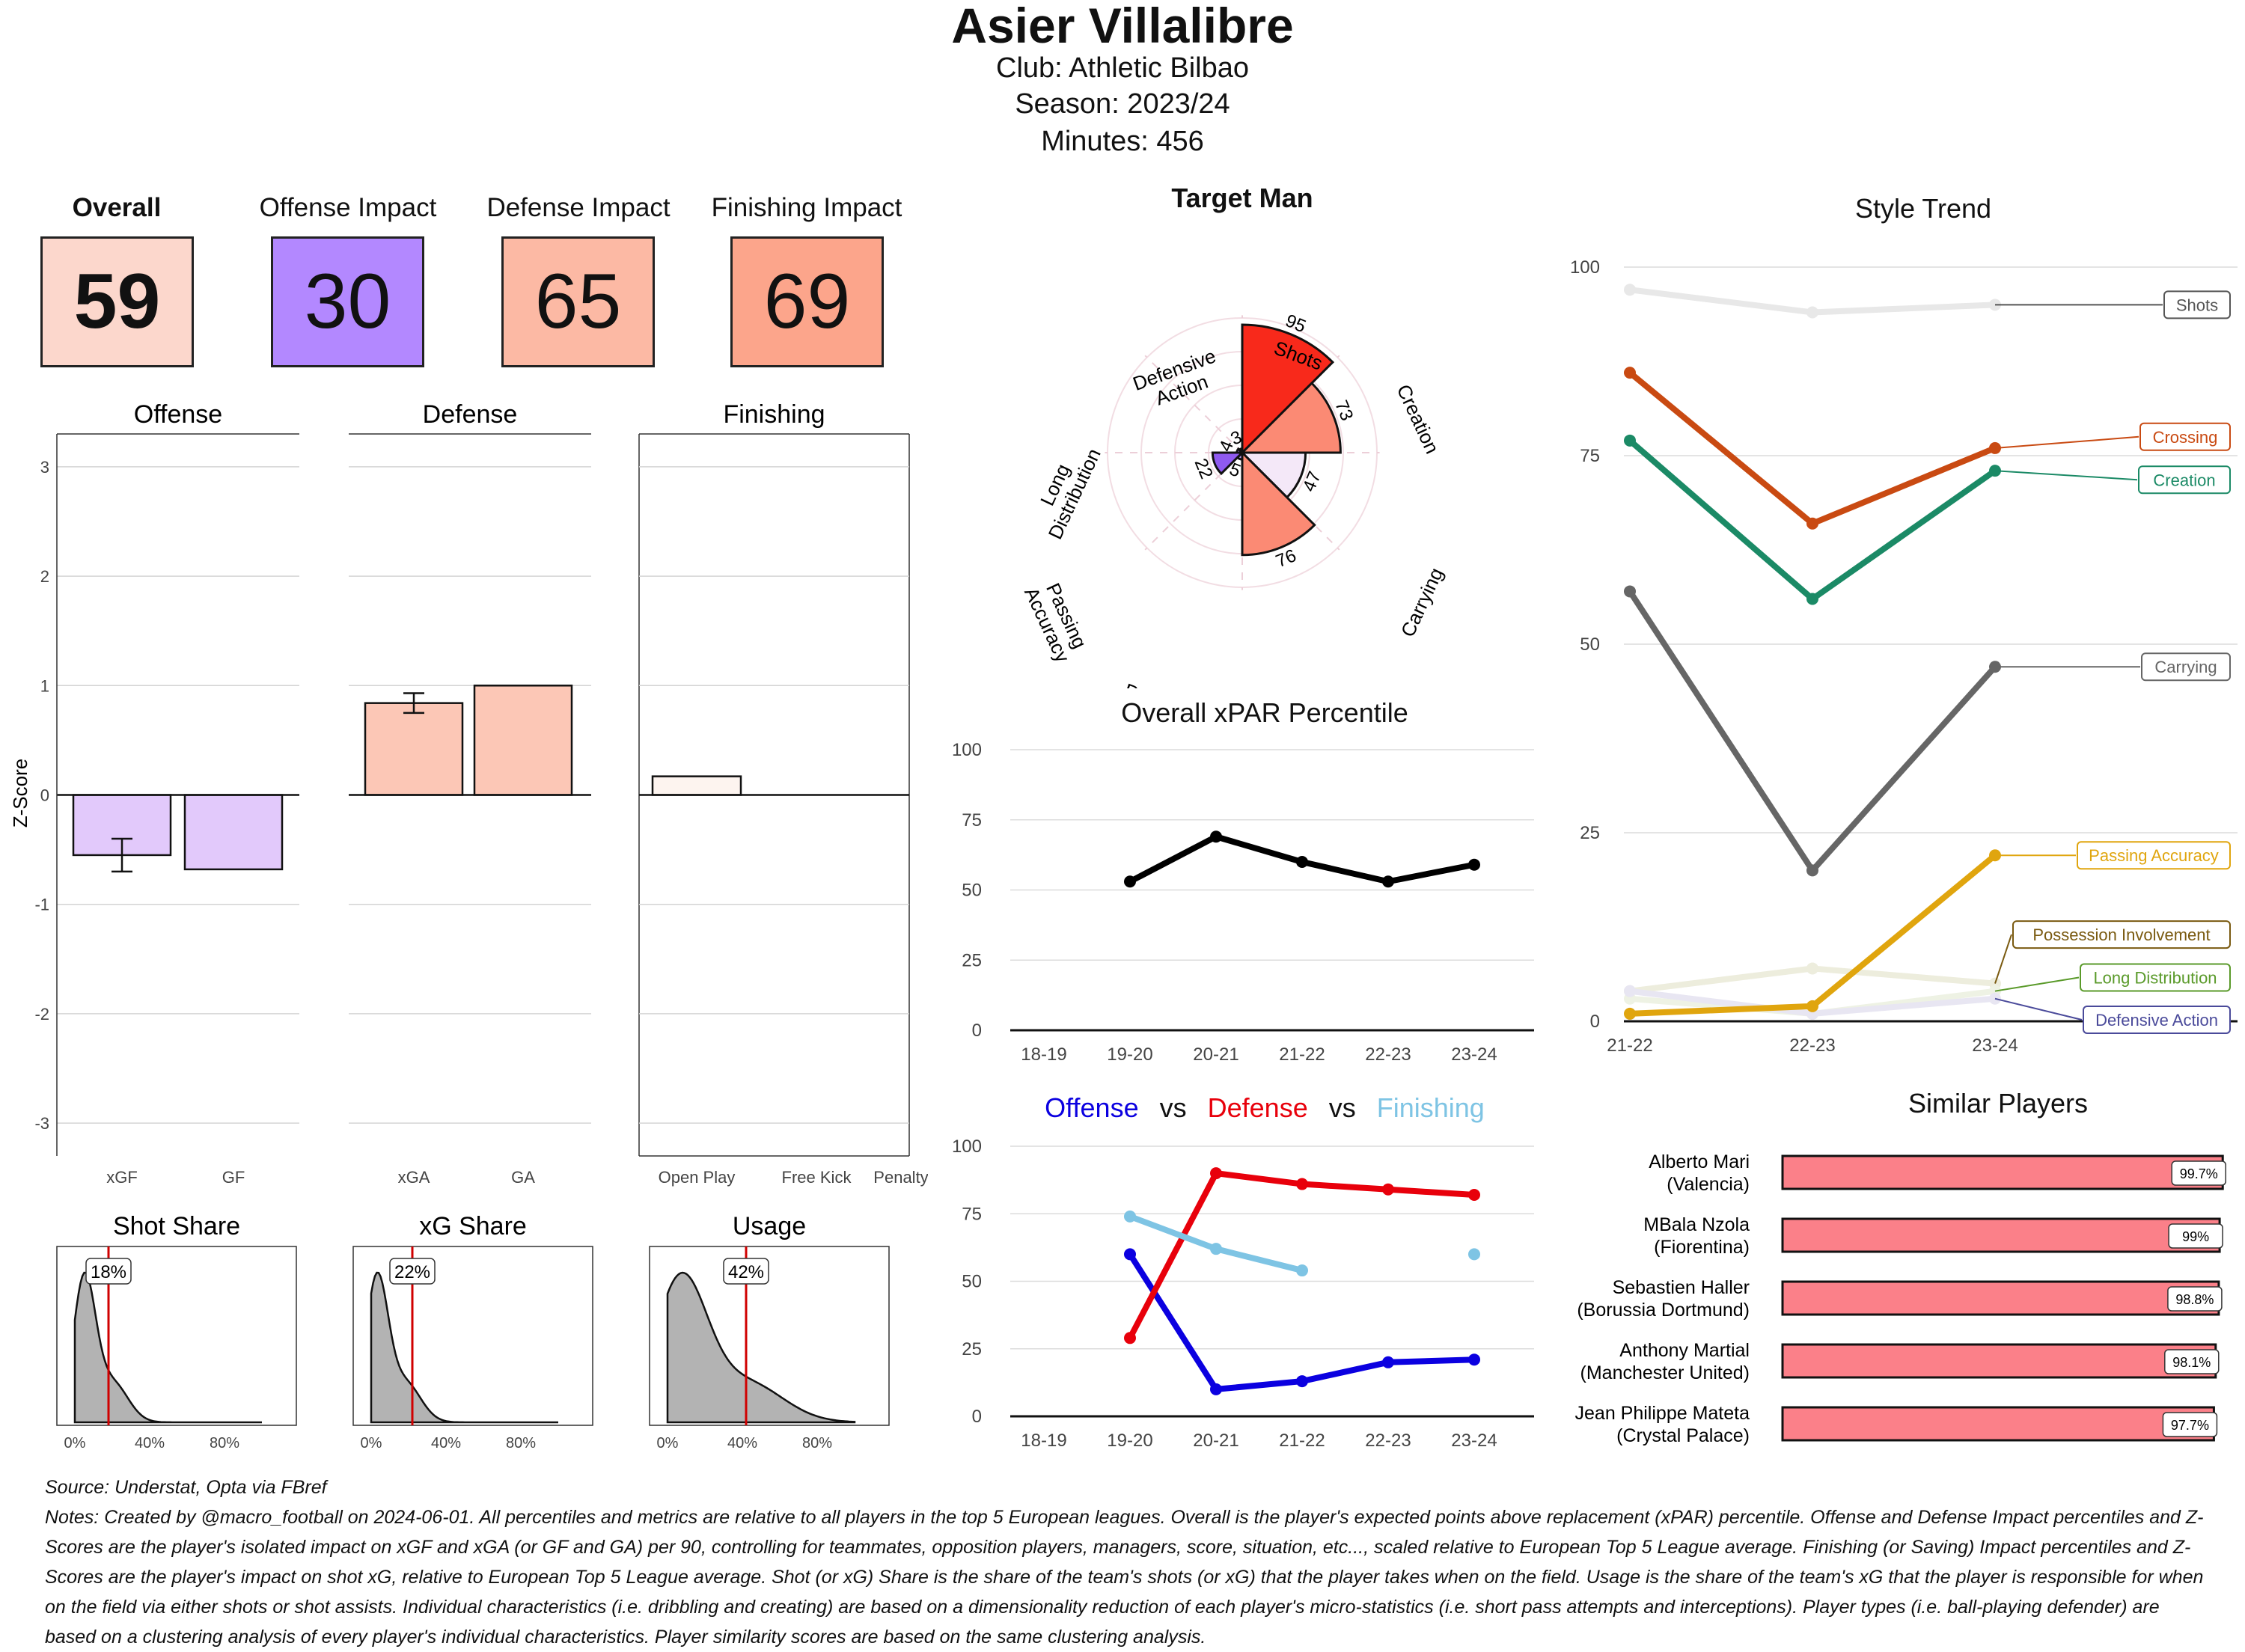 This screenshot has height=1652, width=2245. I want to click on density-panel-title: Usage, so click(769, 1226).